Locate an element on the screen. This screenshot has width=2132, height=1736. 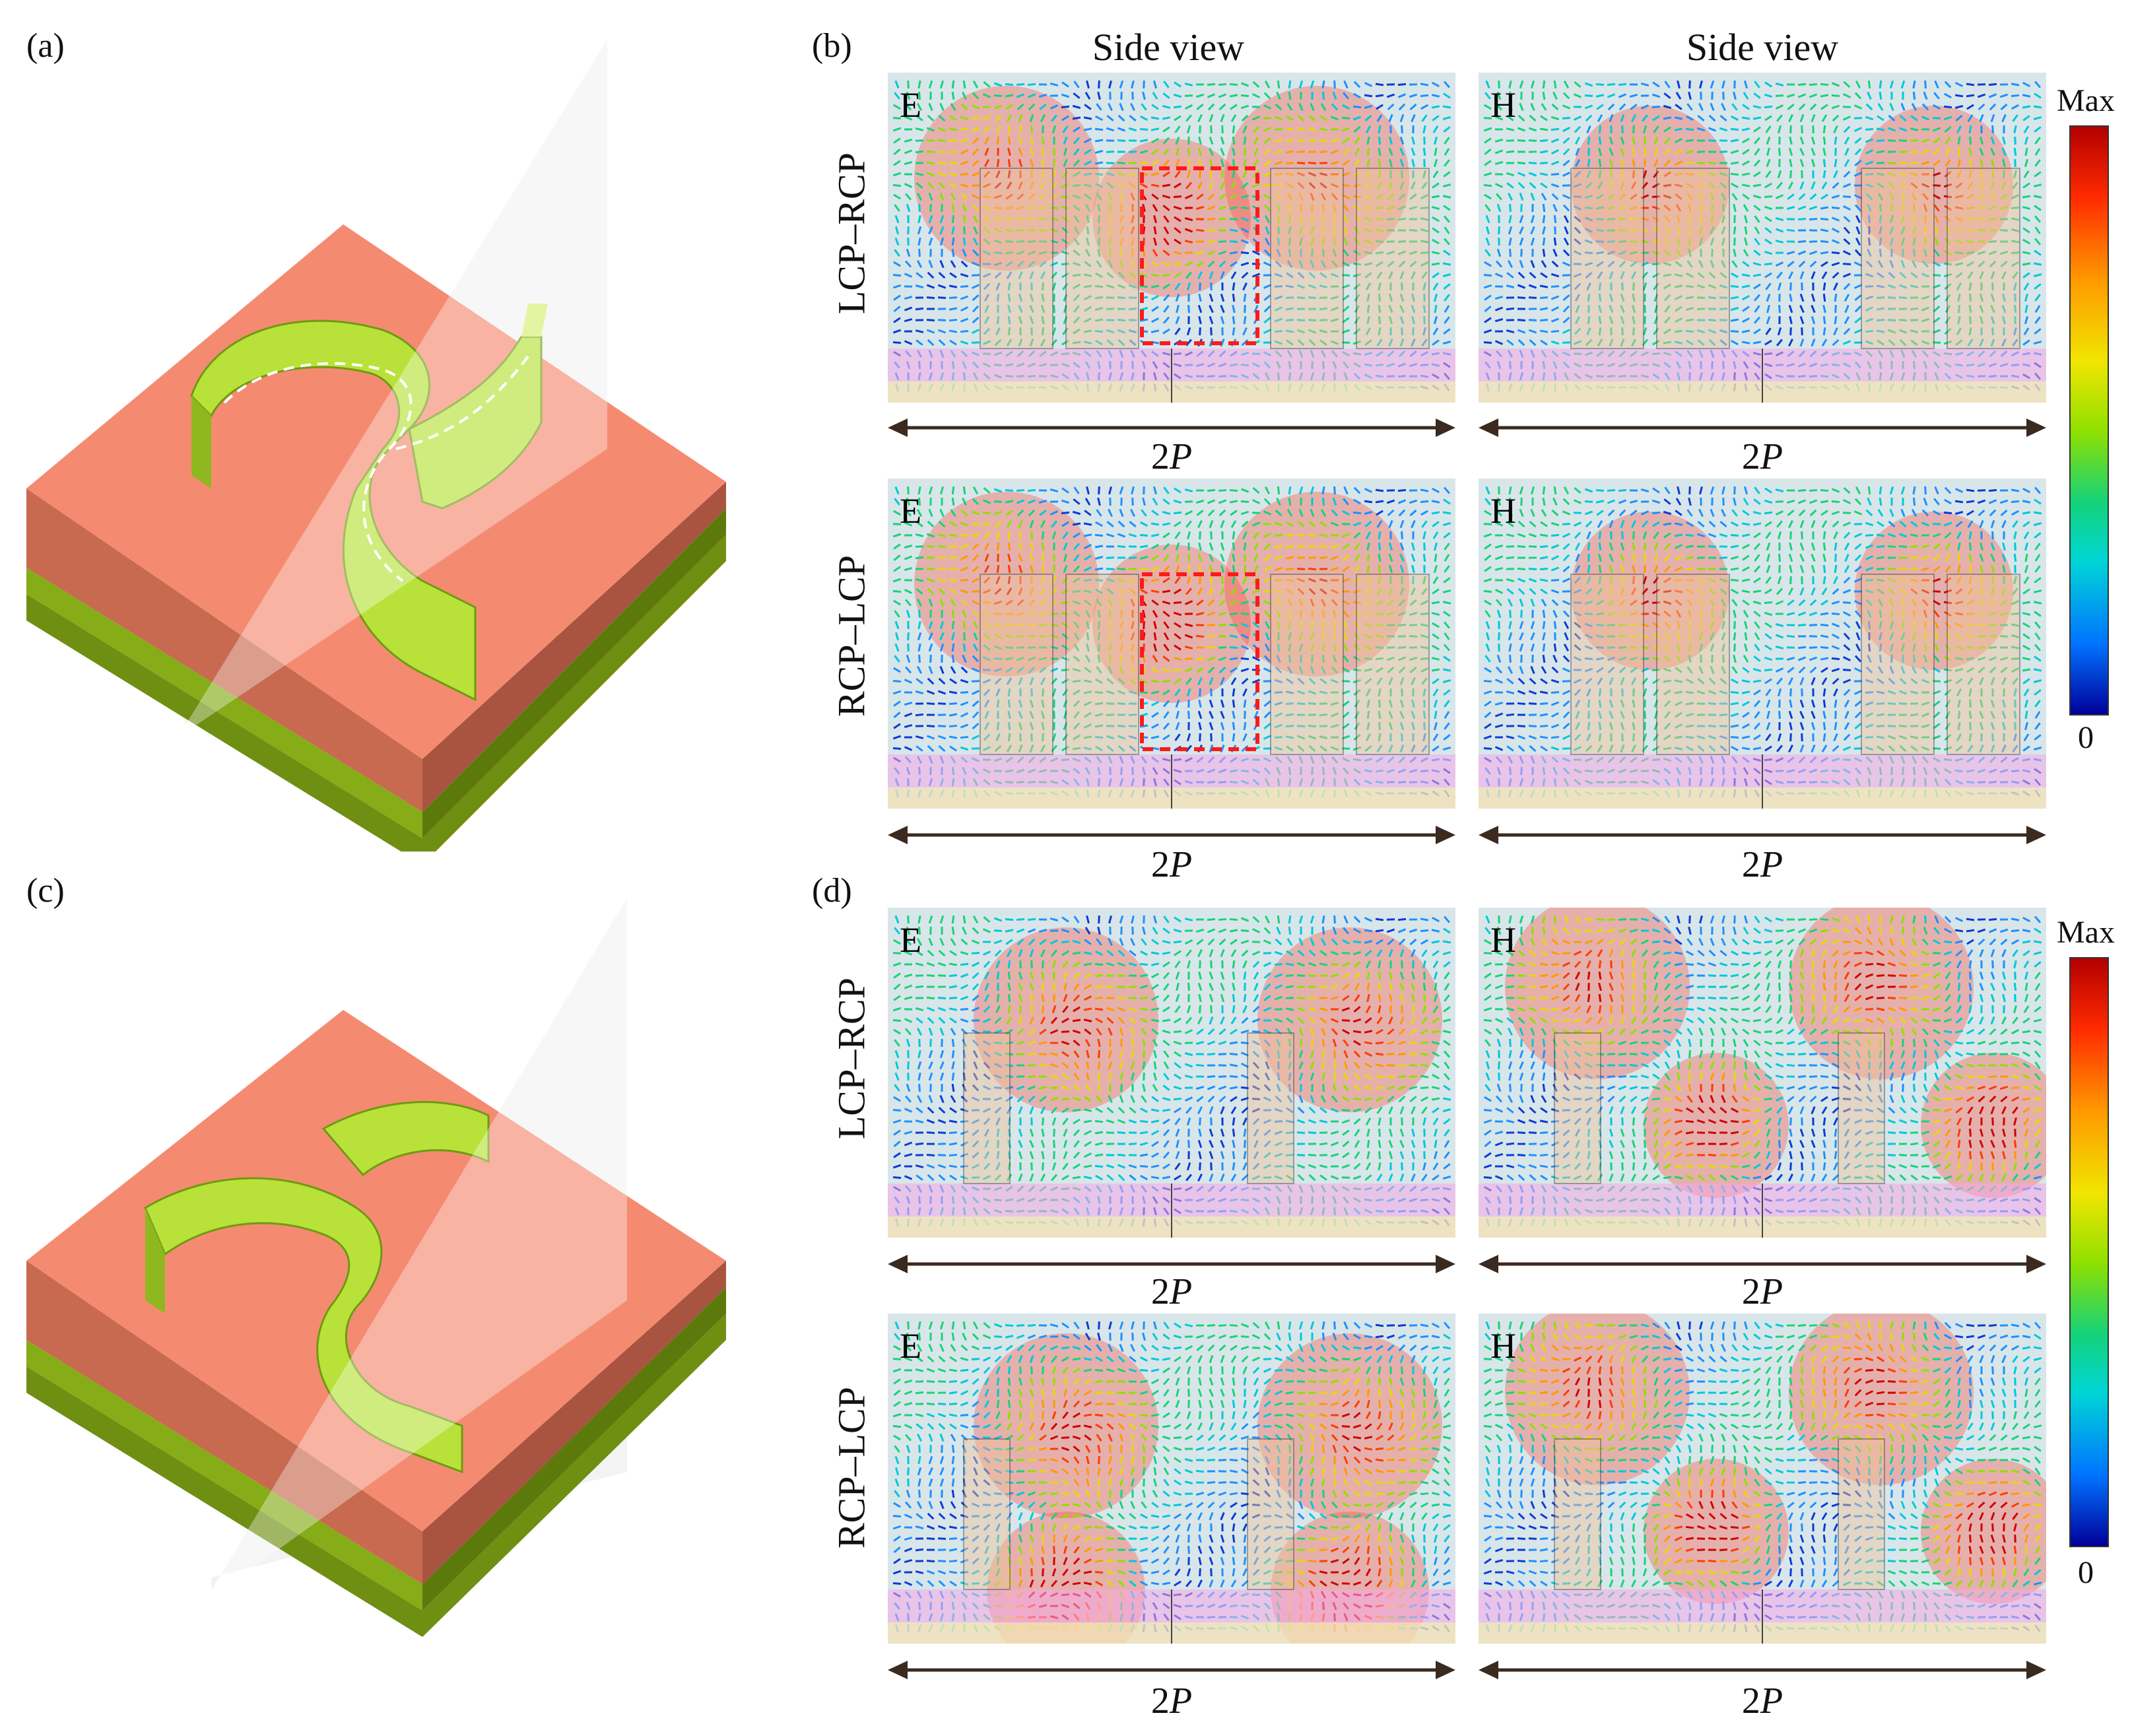
panel-label-c: (c) is located at coordinates (46, 891).